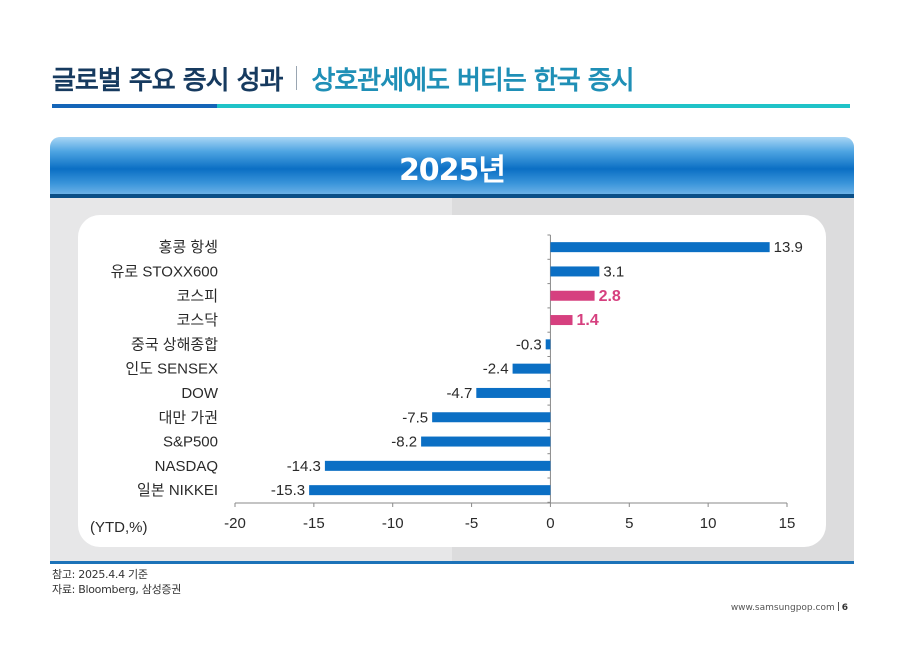  What do you see at coordinates (167, 80) in the screenshot?
I see `title-main: 글로벌 주요 증시 성과` at bounding box center [167, 80].